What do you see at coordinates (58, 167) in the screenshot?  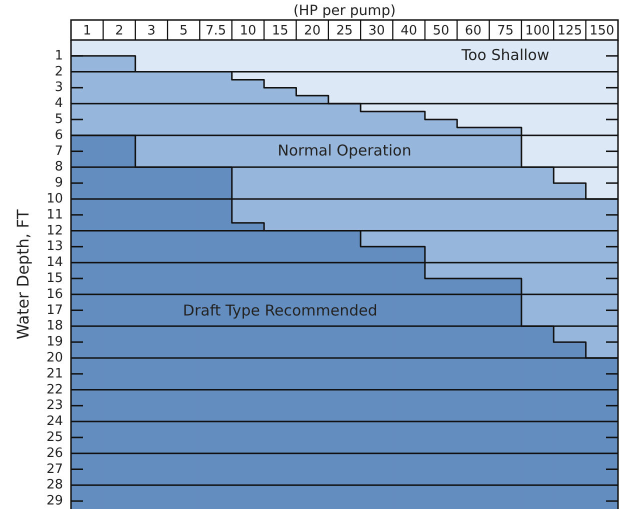 I see `y-tick-label: 8` at bounding box center [58, 167].